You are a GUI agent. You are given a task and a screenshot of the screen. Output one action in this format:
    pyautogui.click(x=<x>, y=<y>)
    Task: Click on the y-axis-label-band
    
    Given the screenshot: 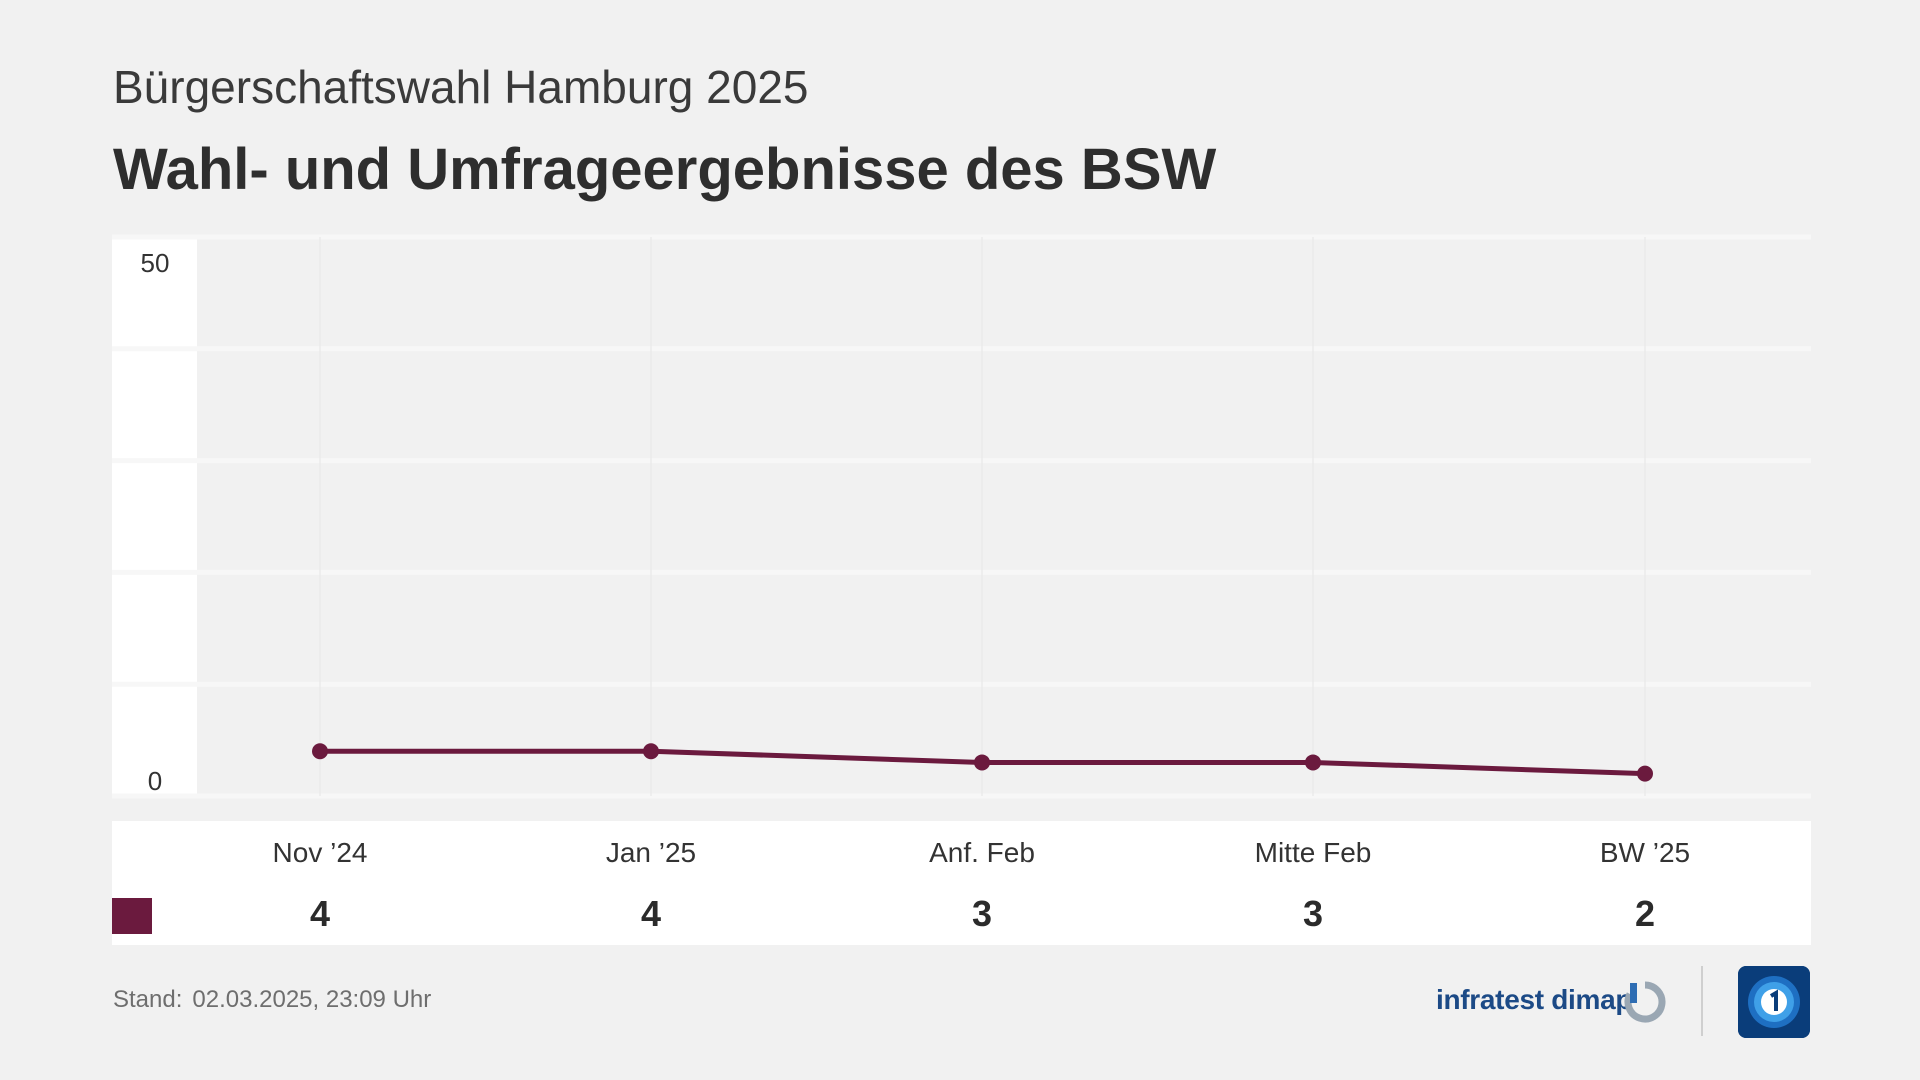 What is the action you would take?
    pyautogui.click(x=154, y=516)
    